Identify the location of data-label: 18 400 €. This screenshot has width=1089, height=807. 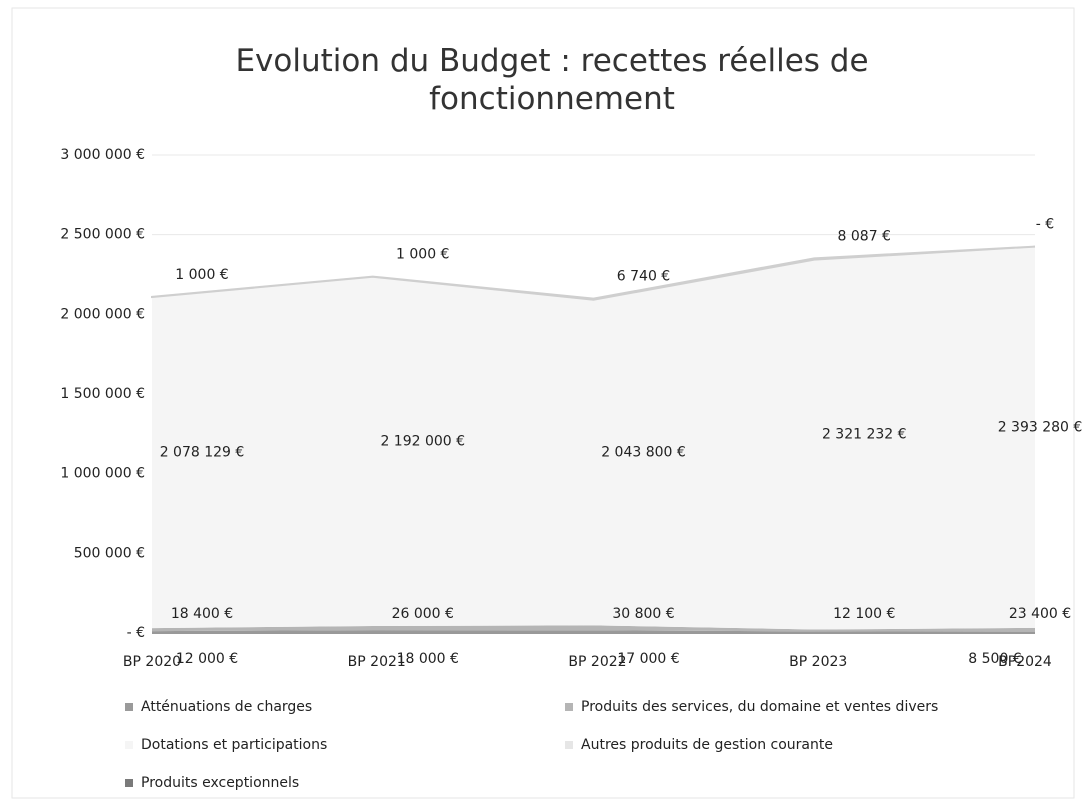
(202, 614).